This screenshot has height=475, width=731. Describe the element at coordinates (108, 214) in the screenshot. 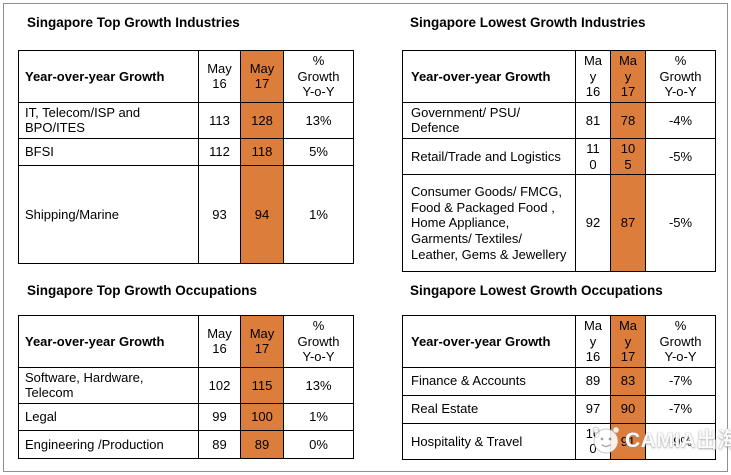

I see `row-label: Shipping/Marine` at that location.